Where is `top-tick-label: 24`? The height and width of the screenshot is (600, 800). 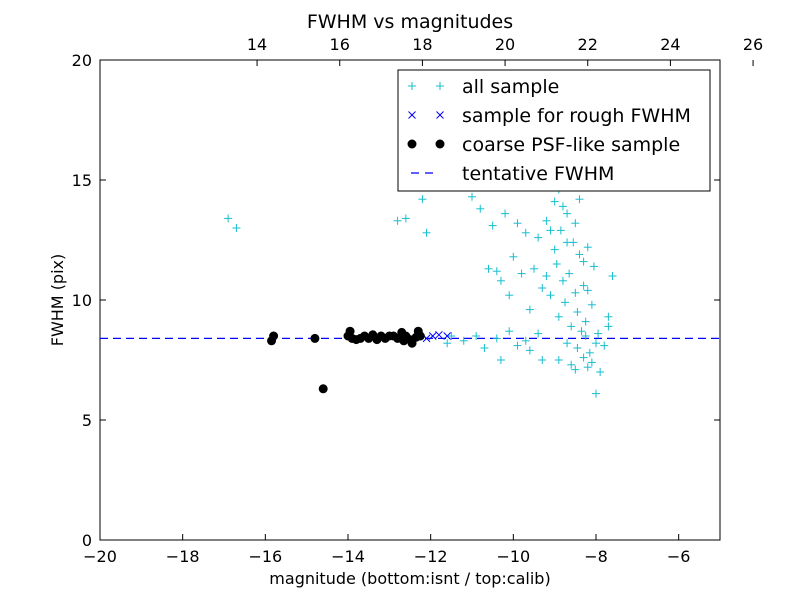 top-tick-label: 24 is located at coordinates (670, 44).